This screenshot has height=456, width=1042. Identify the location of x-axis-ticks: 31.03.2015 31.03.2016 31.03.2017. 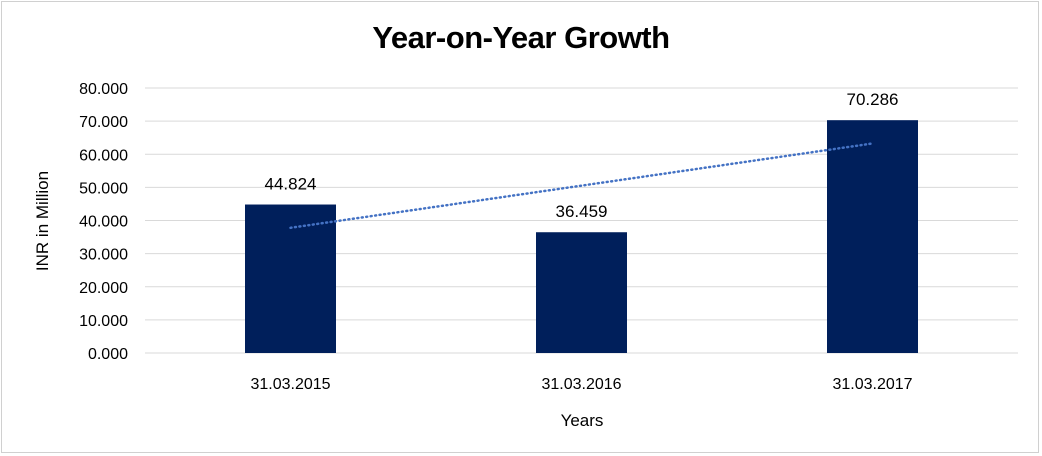
(581, 384).